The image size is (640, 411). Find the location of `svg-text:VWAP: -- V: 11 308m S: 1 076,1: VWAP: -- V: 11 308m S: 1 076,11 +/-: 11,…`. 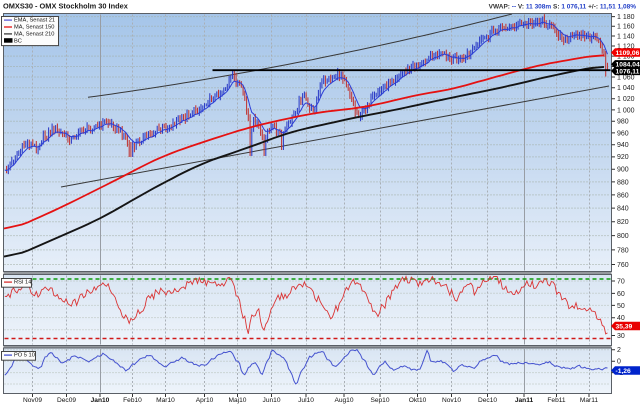

svg-text:VWAP: -- V: 11 308m S: 1 076,1: VWAP: -- V: 11 308m S: 1 076,11 +/-: 11,… is located at coordinates (563, 7).